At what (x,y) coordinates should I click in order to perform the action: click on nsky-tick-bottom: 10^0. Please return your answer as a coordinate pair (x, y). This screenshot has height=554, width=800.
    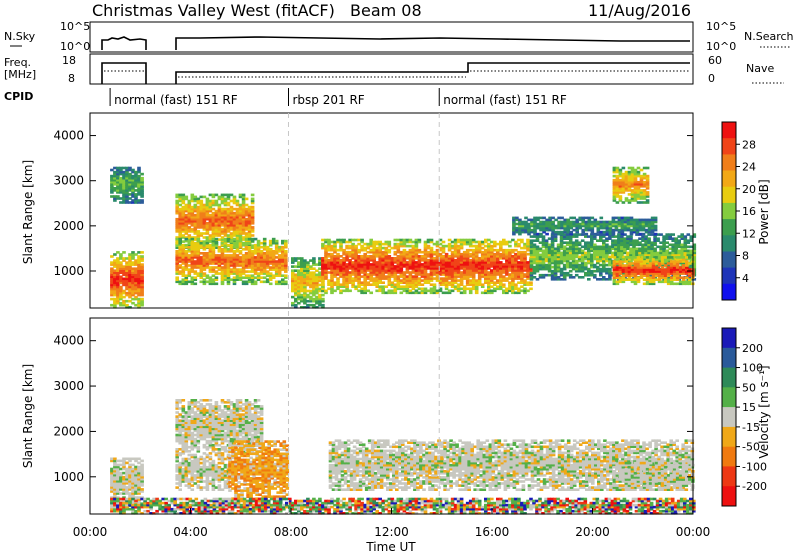
    Looking at the image, I should click on (75, 46).